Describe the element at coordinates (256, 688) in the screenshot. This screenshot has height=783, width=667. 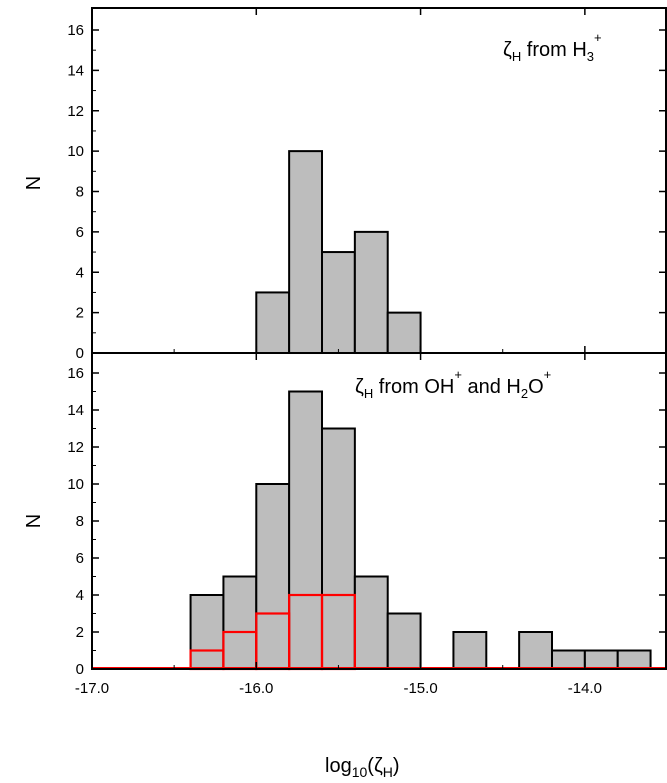
I see `x-tick-label: -16.0` at that location.